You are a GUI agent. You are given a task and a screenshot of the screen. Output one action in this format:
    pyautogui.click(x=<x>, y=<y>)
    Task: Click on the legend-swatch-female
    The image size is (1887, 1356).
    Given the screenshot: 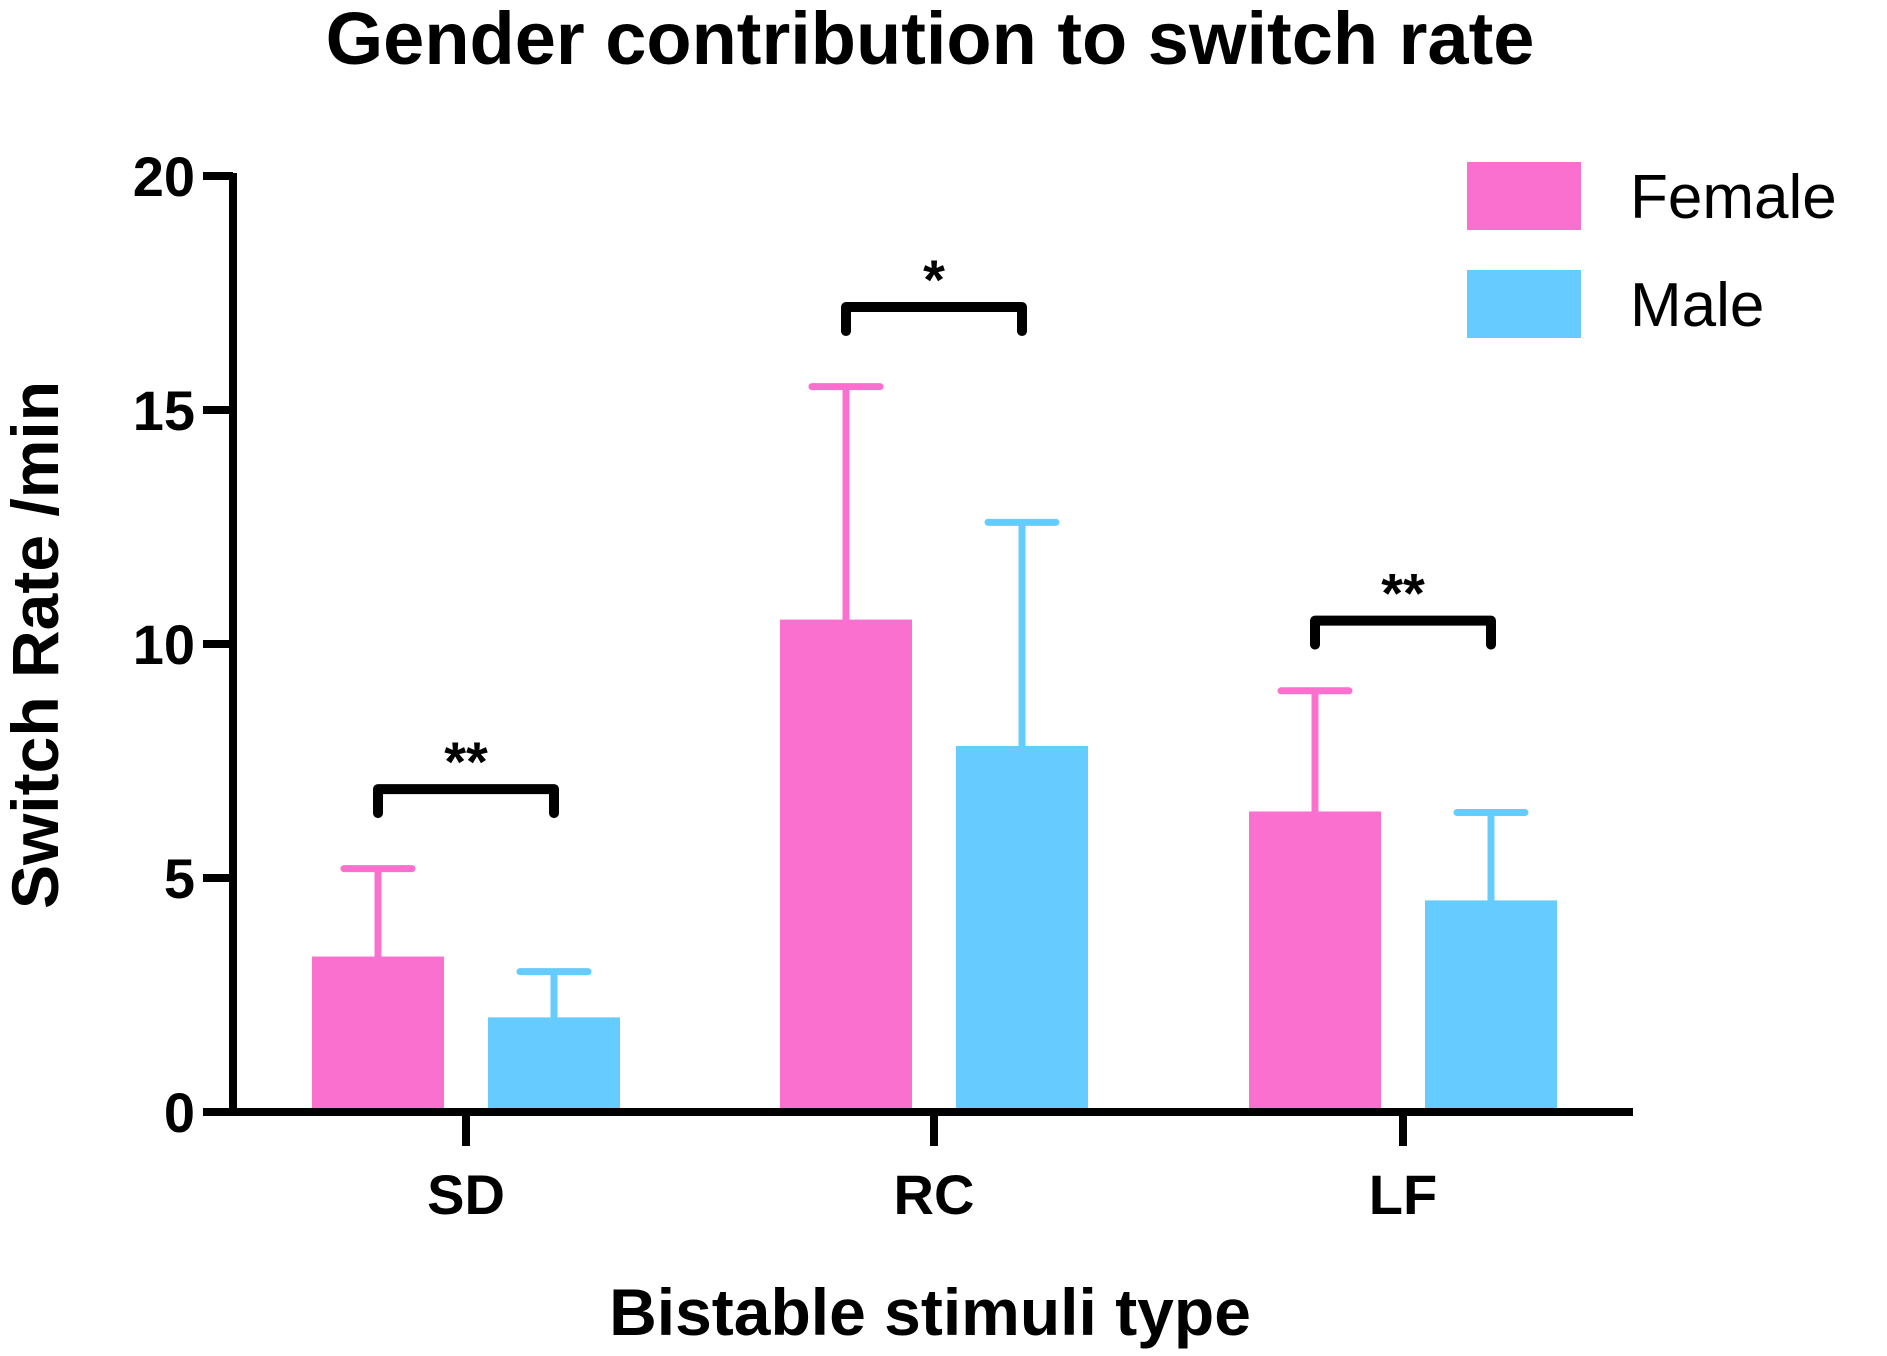 What is the action you would take?
    pyautogui.click(x=1524, y=196)
    